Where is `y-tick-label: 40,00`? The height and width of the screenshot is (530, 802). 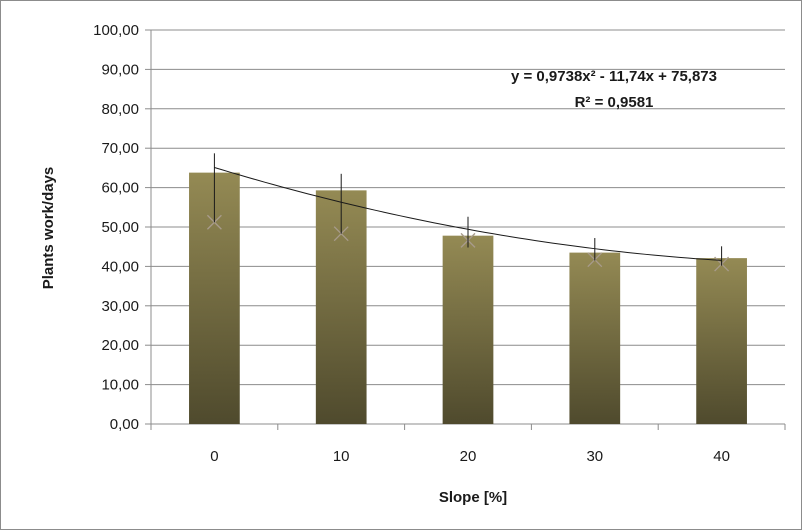 y-tick-label: 40,00 is located at coordinates (120, 266).